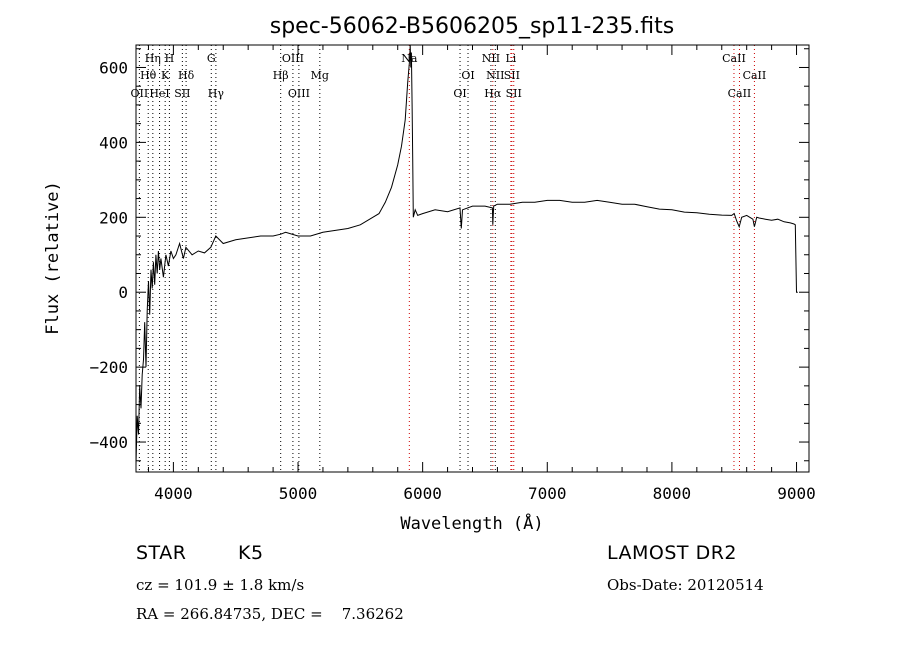 The height and width of the screenshot is (650, 900). Describe the element at coordinates (123, 292) in the screenshot. I see `y-tick-label: 0` at that location.